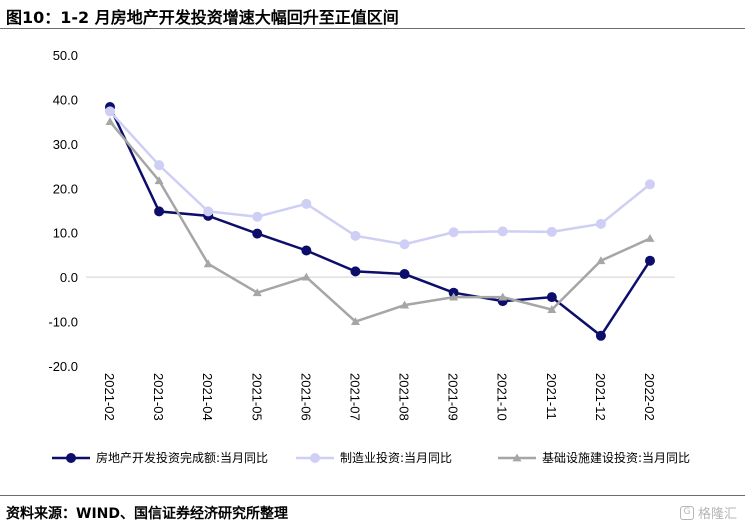 The image size is (745, 528). What do you see at coordinates (63, 322) in the screenshot?
I see `y-tick-label: -10.0` at bounding box center [63, 322].